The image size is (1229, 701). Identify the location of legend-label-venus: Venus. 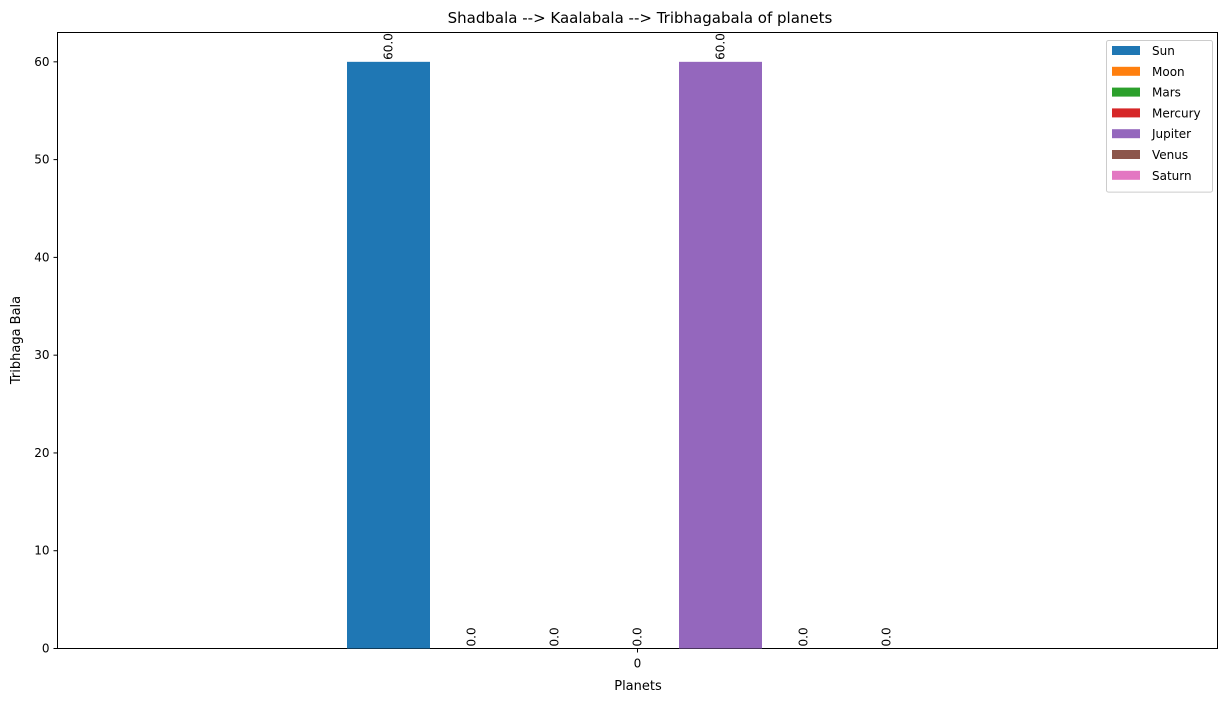
(1170, 155).